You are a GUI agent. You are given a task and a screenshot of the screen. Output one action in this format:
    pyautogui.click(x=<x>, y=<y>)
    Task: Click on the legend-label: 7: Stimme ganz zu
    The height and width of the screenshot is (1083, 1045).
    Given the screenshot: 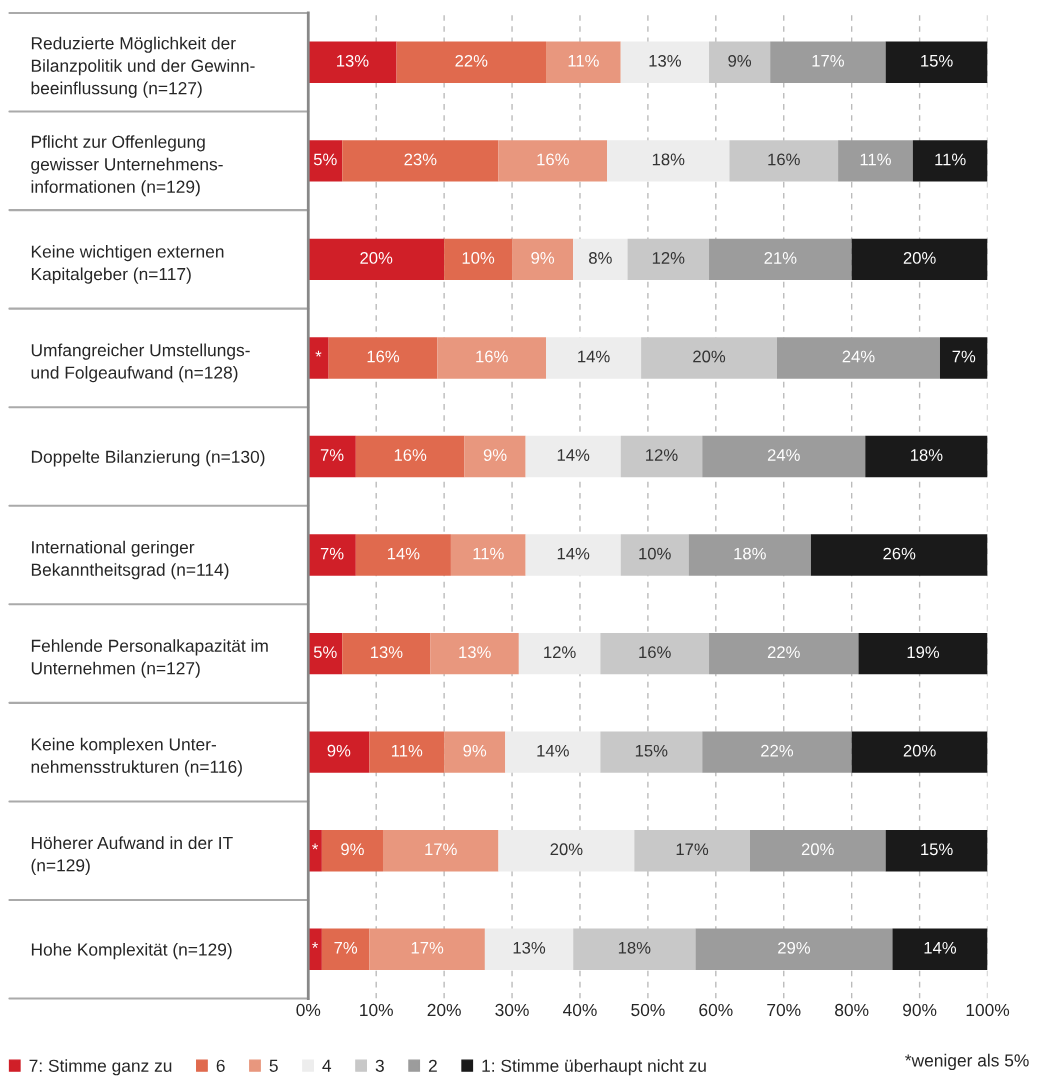 What is the action you would take?
    pyautogui.click(x=100, y=1067)
    